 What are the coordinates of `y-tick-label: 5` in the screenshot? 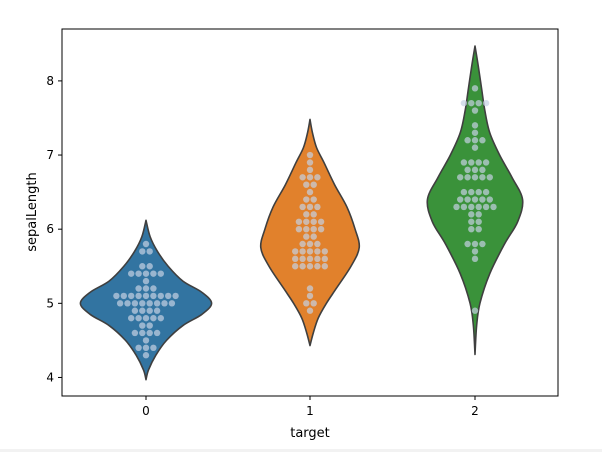 It's located at (50, 303).